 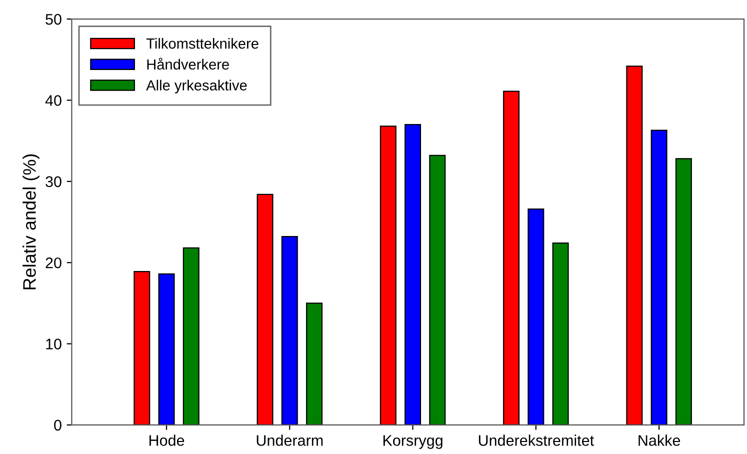 I want to click on y-tick-label: 40, so click(x=53, y=100).